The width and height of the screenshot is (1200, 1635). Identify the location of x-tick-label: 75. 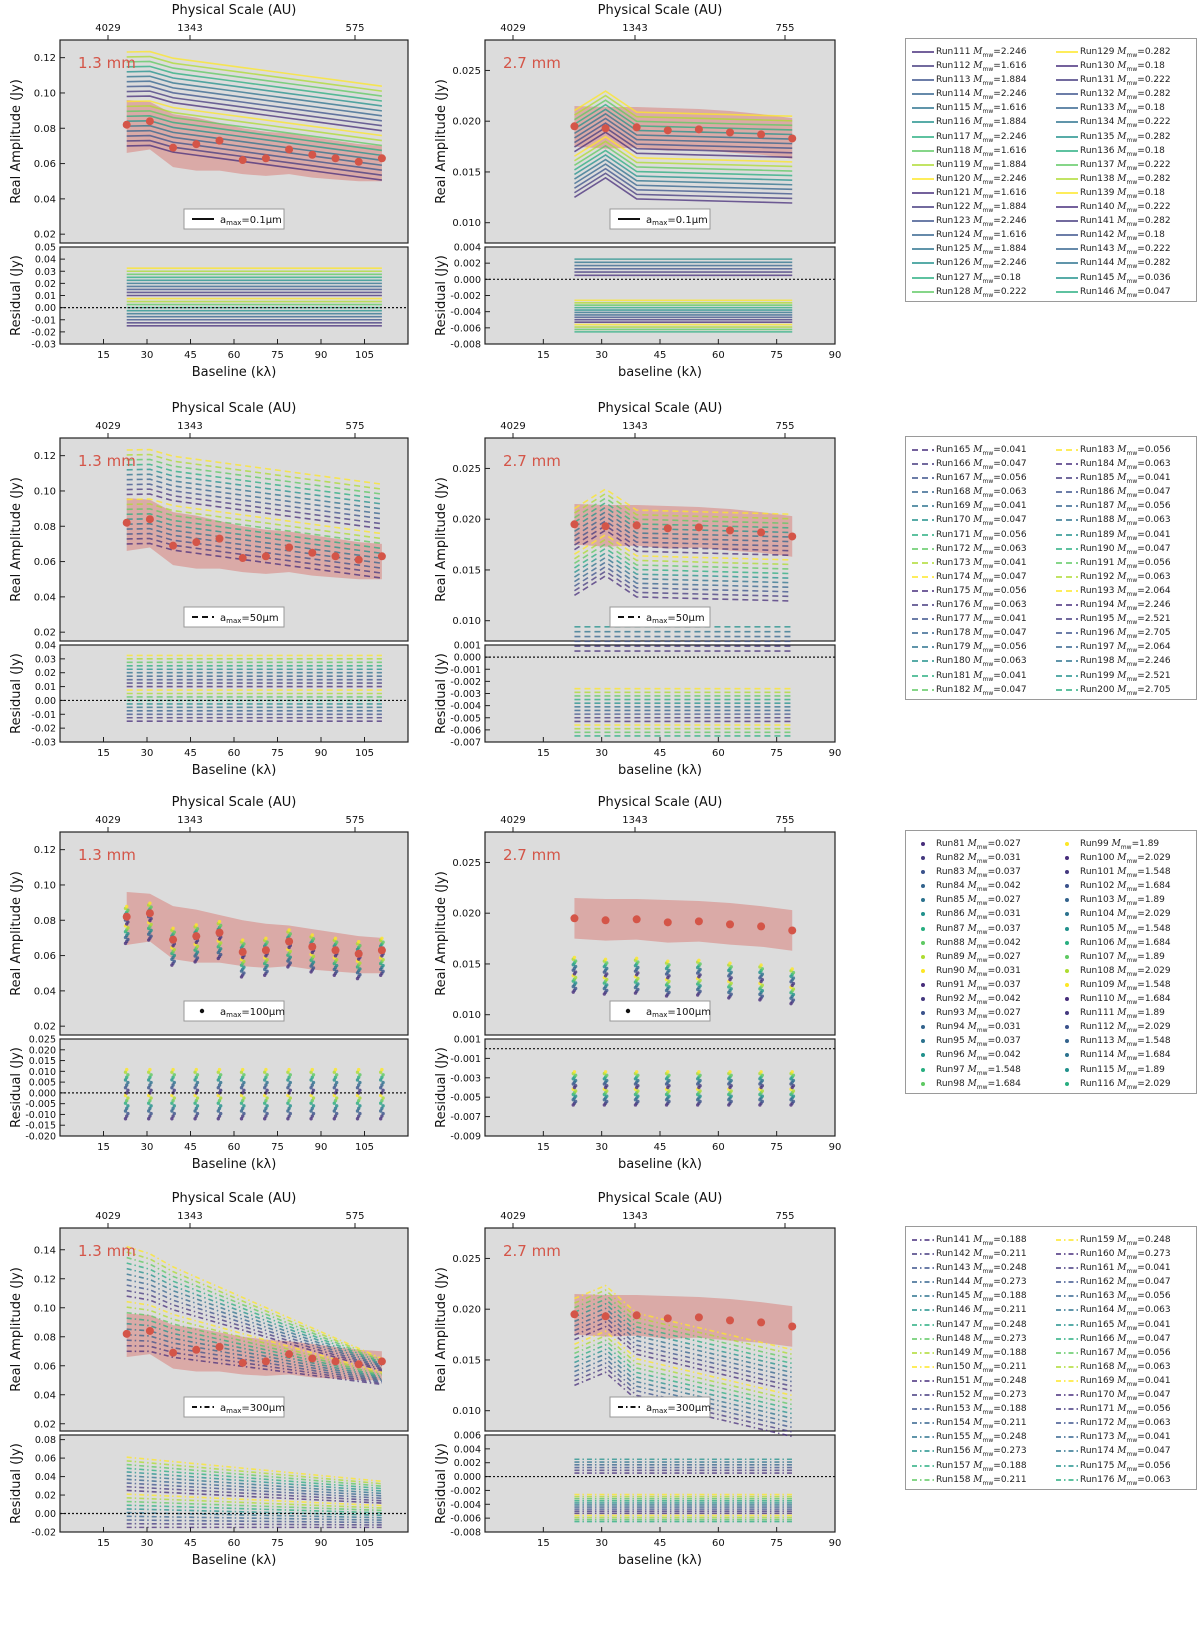
(776, 1147).